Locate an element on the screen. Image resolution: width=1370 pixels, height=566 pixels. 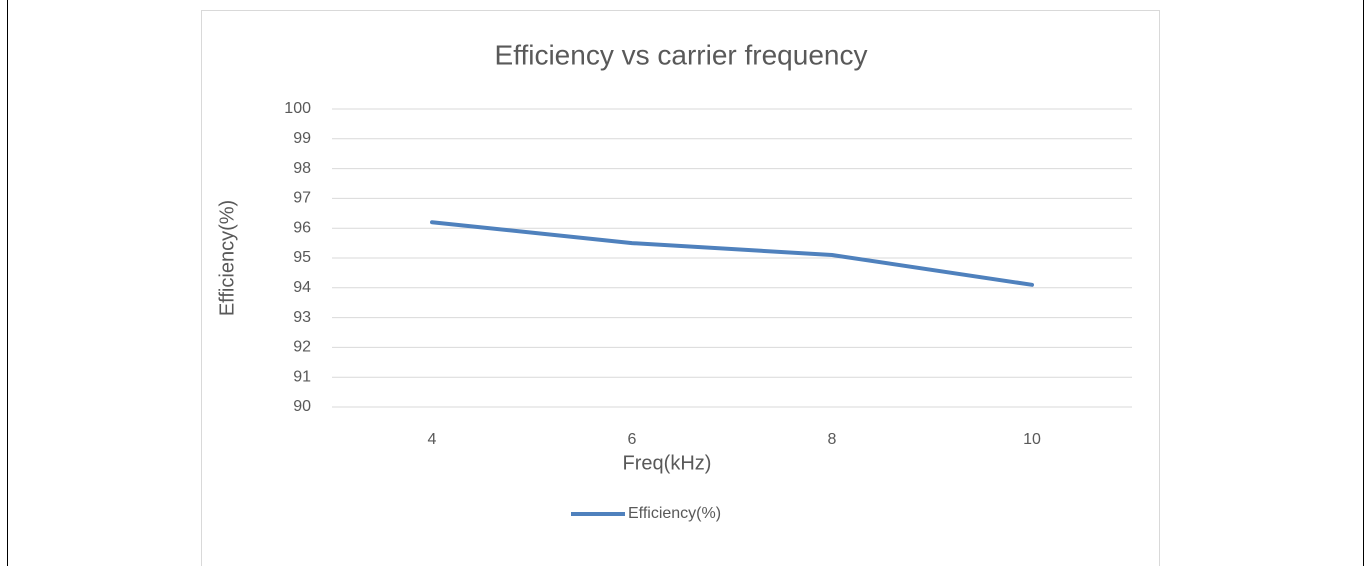
x-axis-label: Freq(kHz) is located at coordinates (667, 463).